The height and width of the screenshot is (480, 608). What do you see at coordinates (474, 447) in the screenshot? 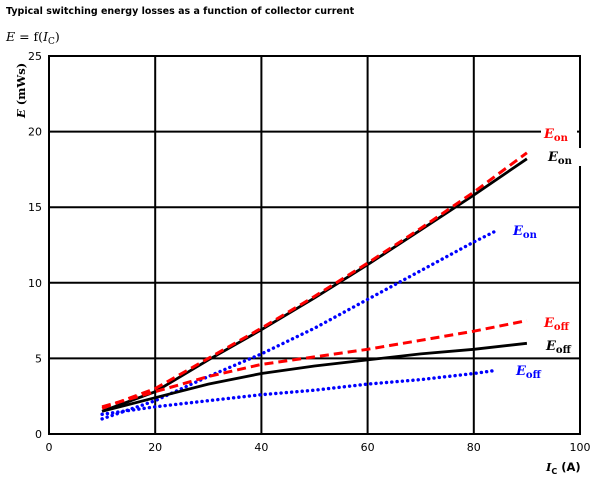
I see `x-tick-label: 80` at bounding box center [474, 447].